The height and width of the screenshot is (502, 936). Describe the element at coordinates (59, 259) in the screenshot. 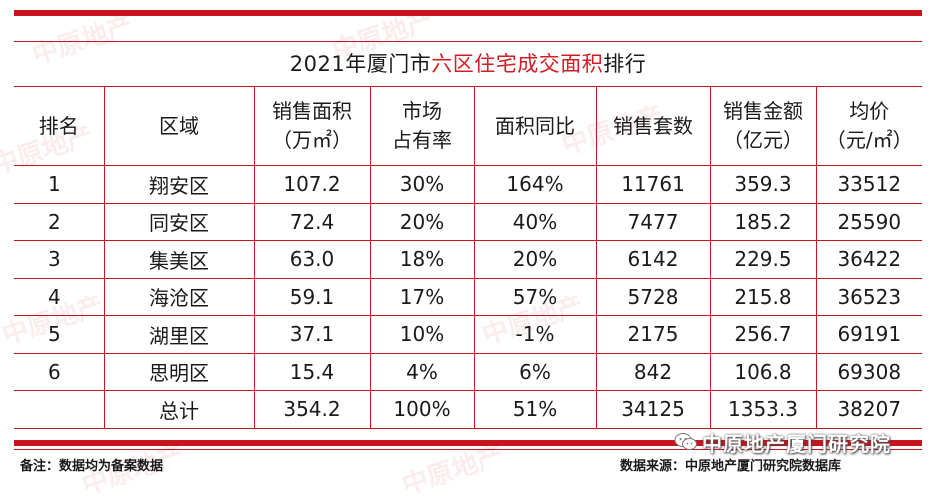

I see `table-cell: 3` at that location.